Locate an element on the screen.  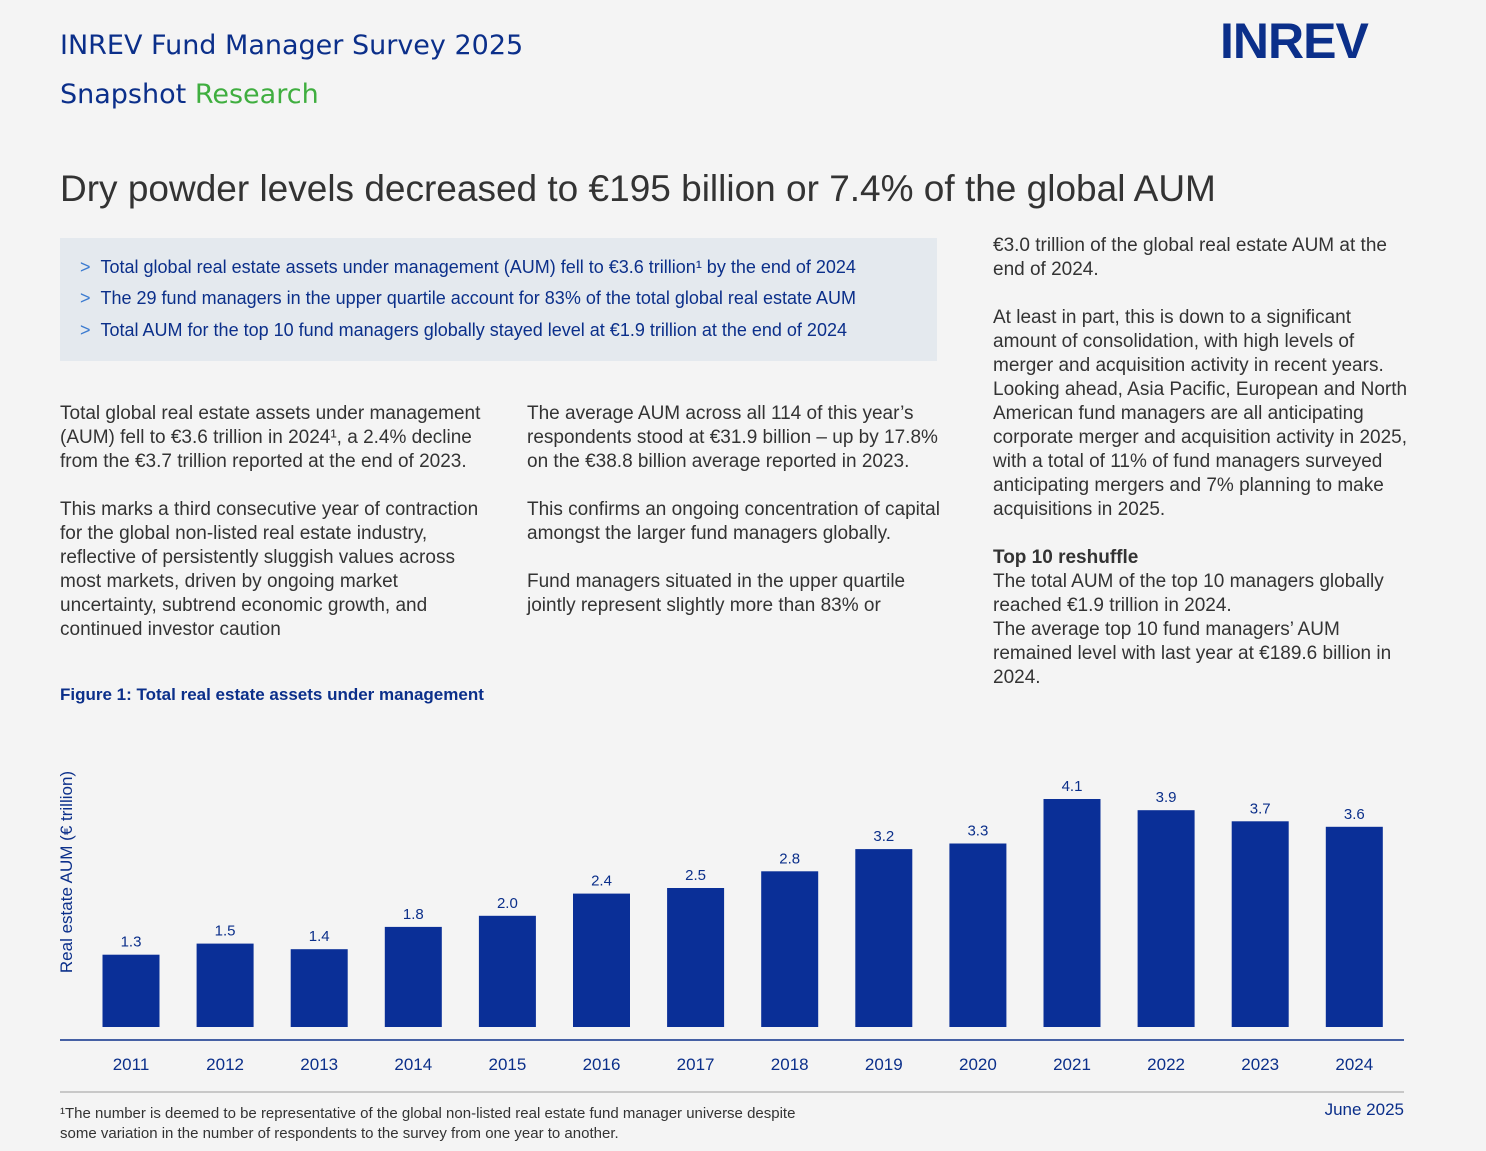
data-label: 1.5 is located at coordinates (225, 931).